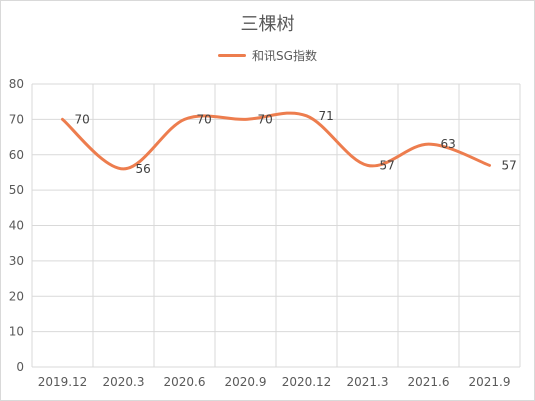  I want to click on y-tick-label: 40, so click(16, 226).